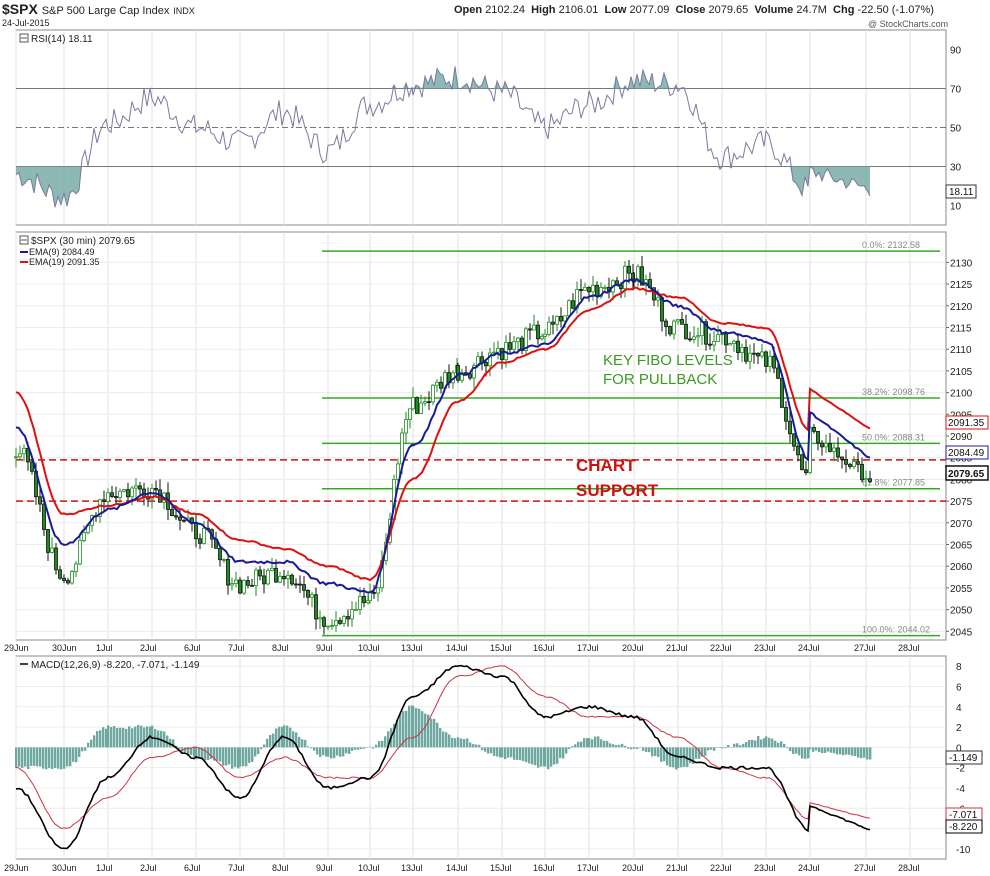 This screenshot has width=990, height=876. Describe the element at coordinates (443, 187) in the screenshot. I see `rsi-oversold-fill` at that location.